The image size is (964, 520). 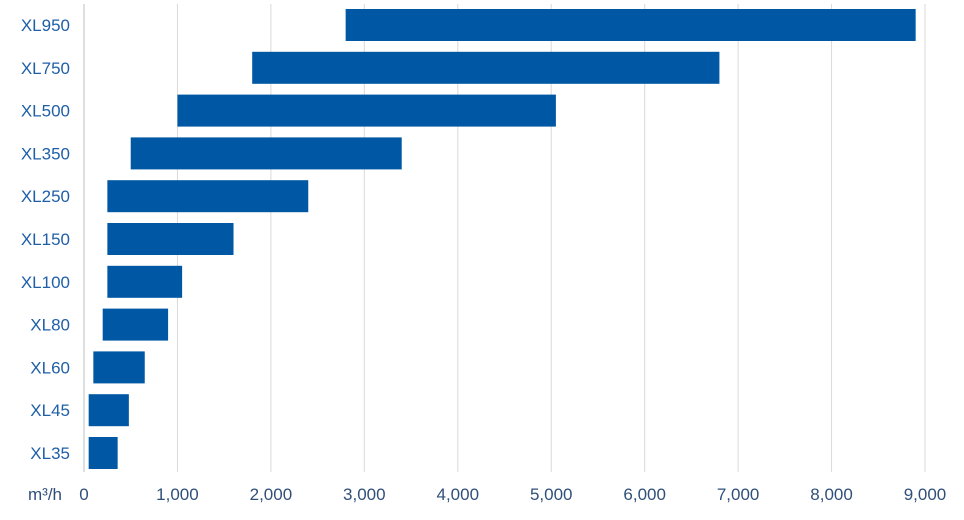 I want to click on bar-xl80, so click(x=135, y=324).